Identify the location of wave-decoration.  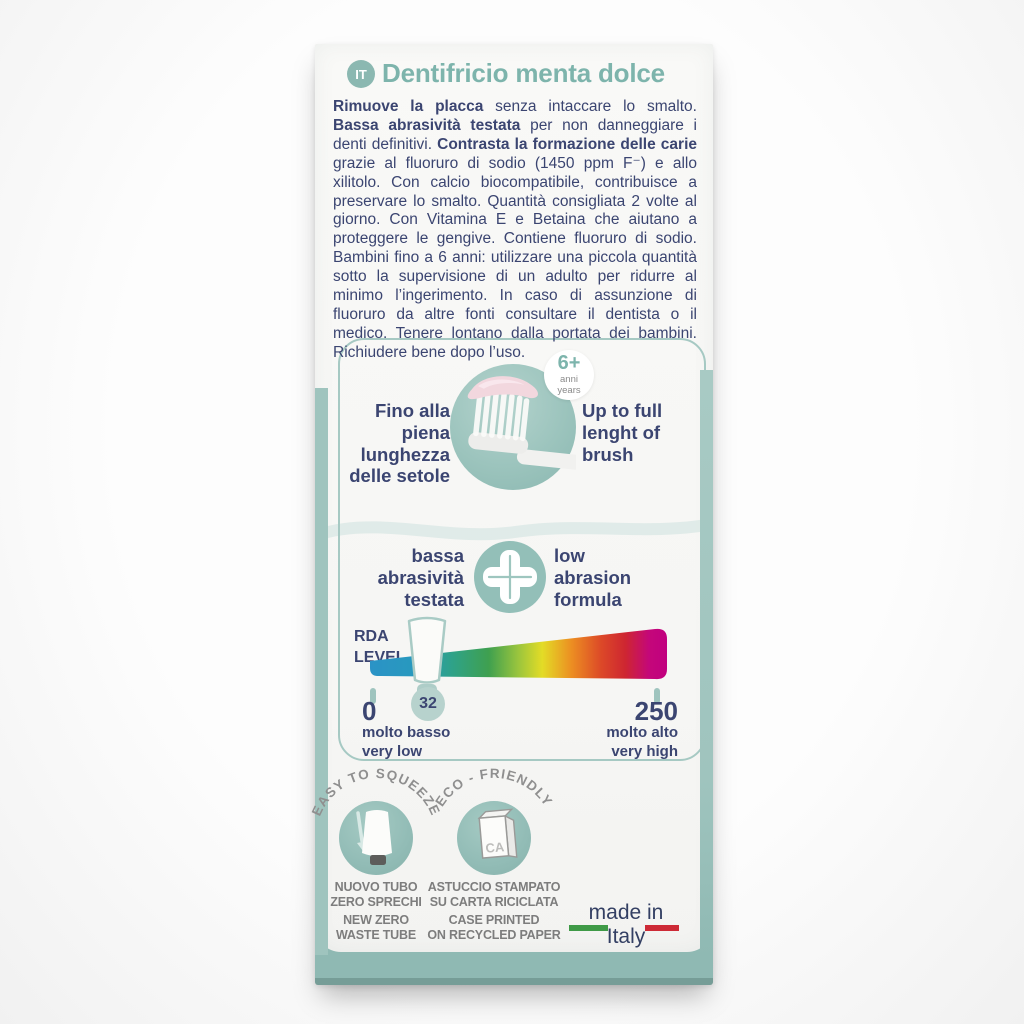
(514, 530).